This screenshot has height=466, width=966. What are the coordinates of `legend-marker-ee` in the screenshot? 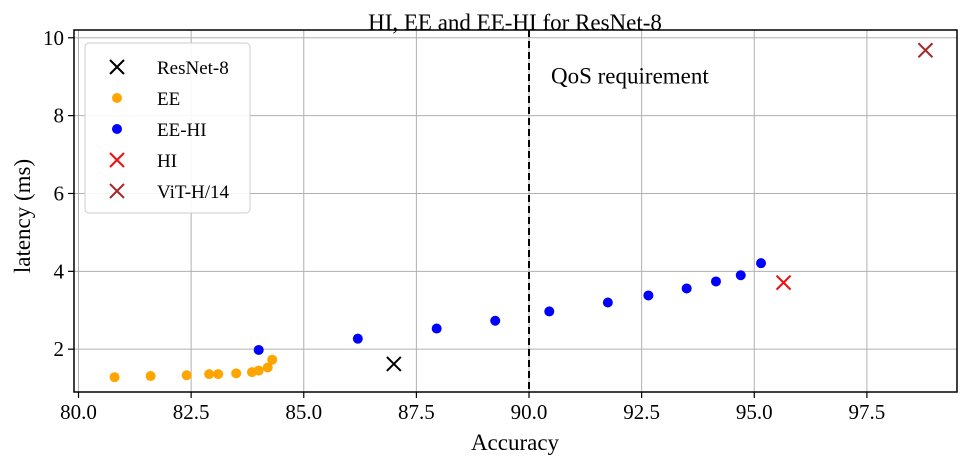 It's located at (117, 98).